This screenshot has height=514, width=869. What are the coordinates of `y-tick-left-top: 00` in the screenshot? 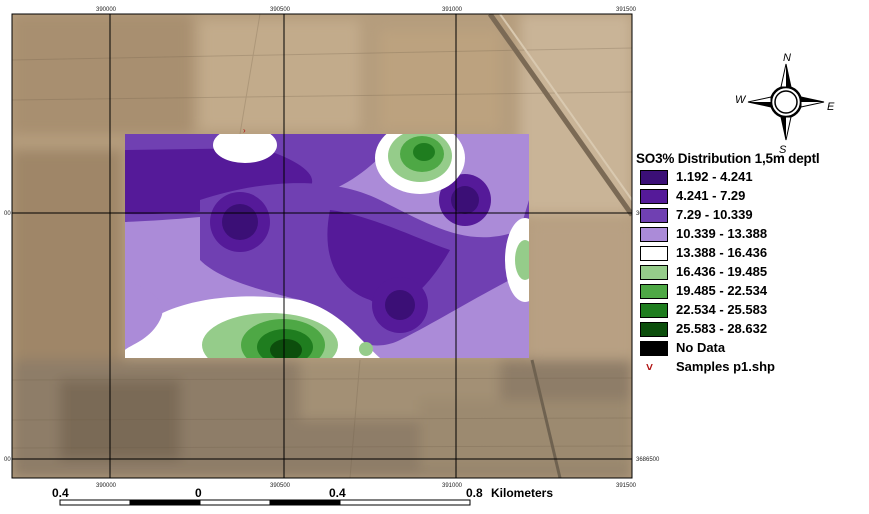 It's located at (7, 214).